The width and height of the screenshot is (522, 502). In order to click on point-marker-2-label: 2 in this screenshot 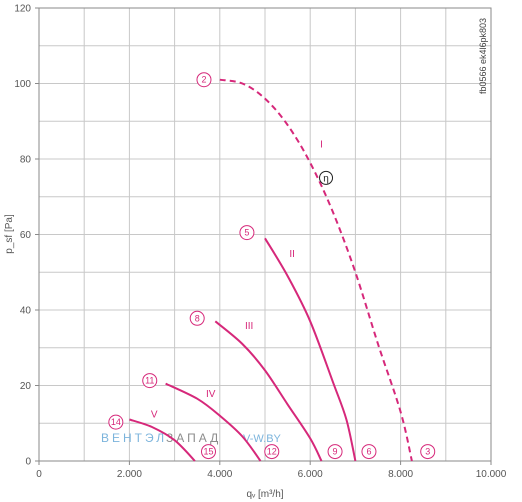, I will do `click(203, 80)`.